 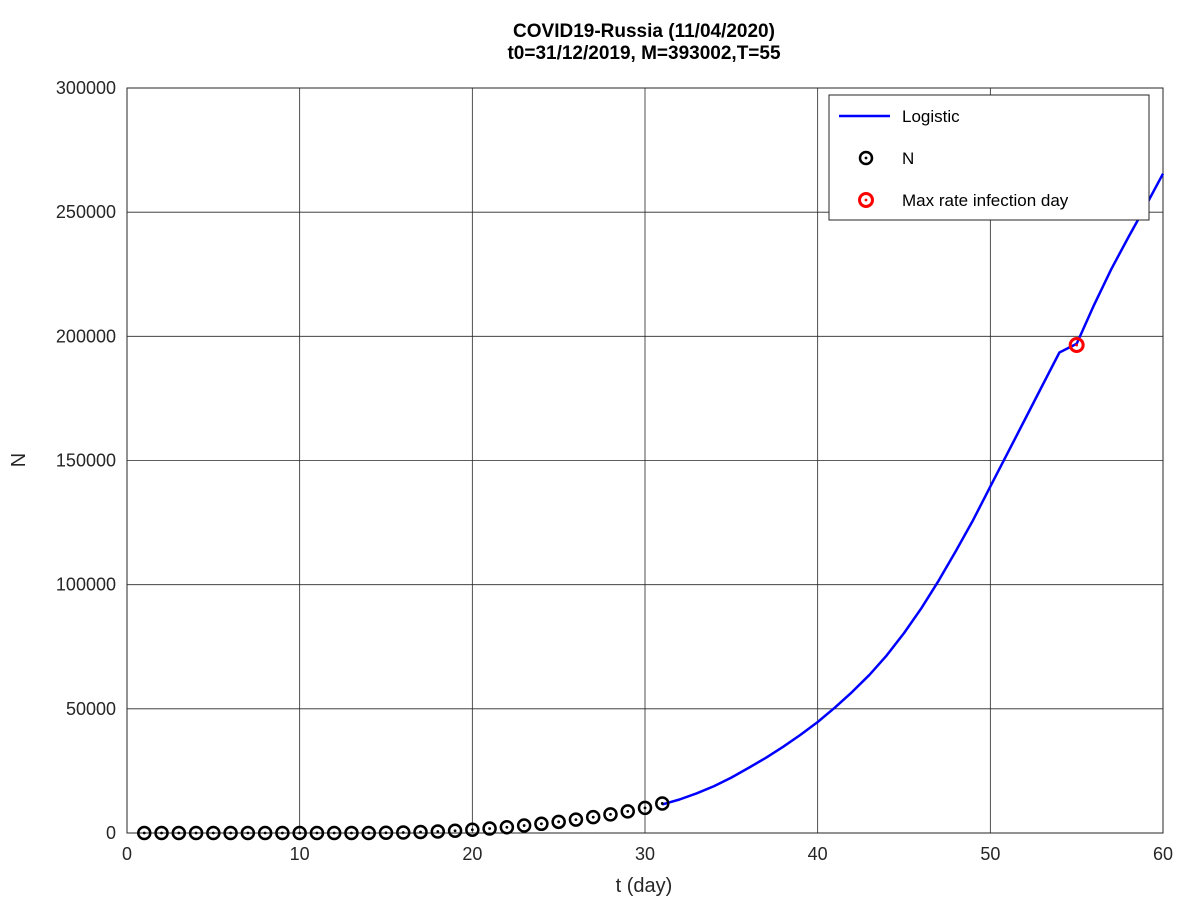 I want to click on y-tick-label: 50000, so click(x=91, y=709).